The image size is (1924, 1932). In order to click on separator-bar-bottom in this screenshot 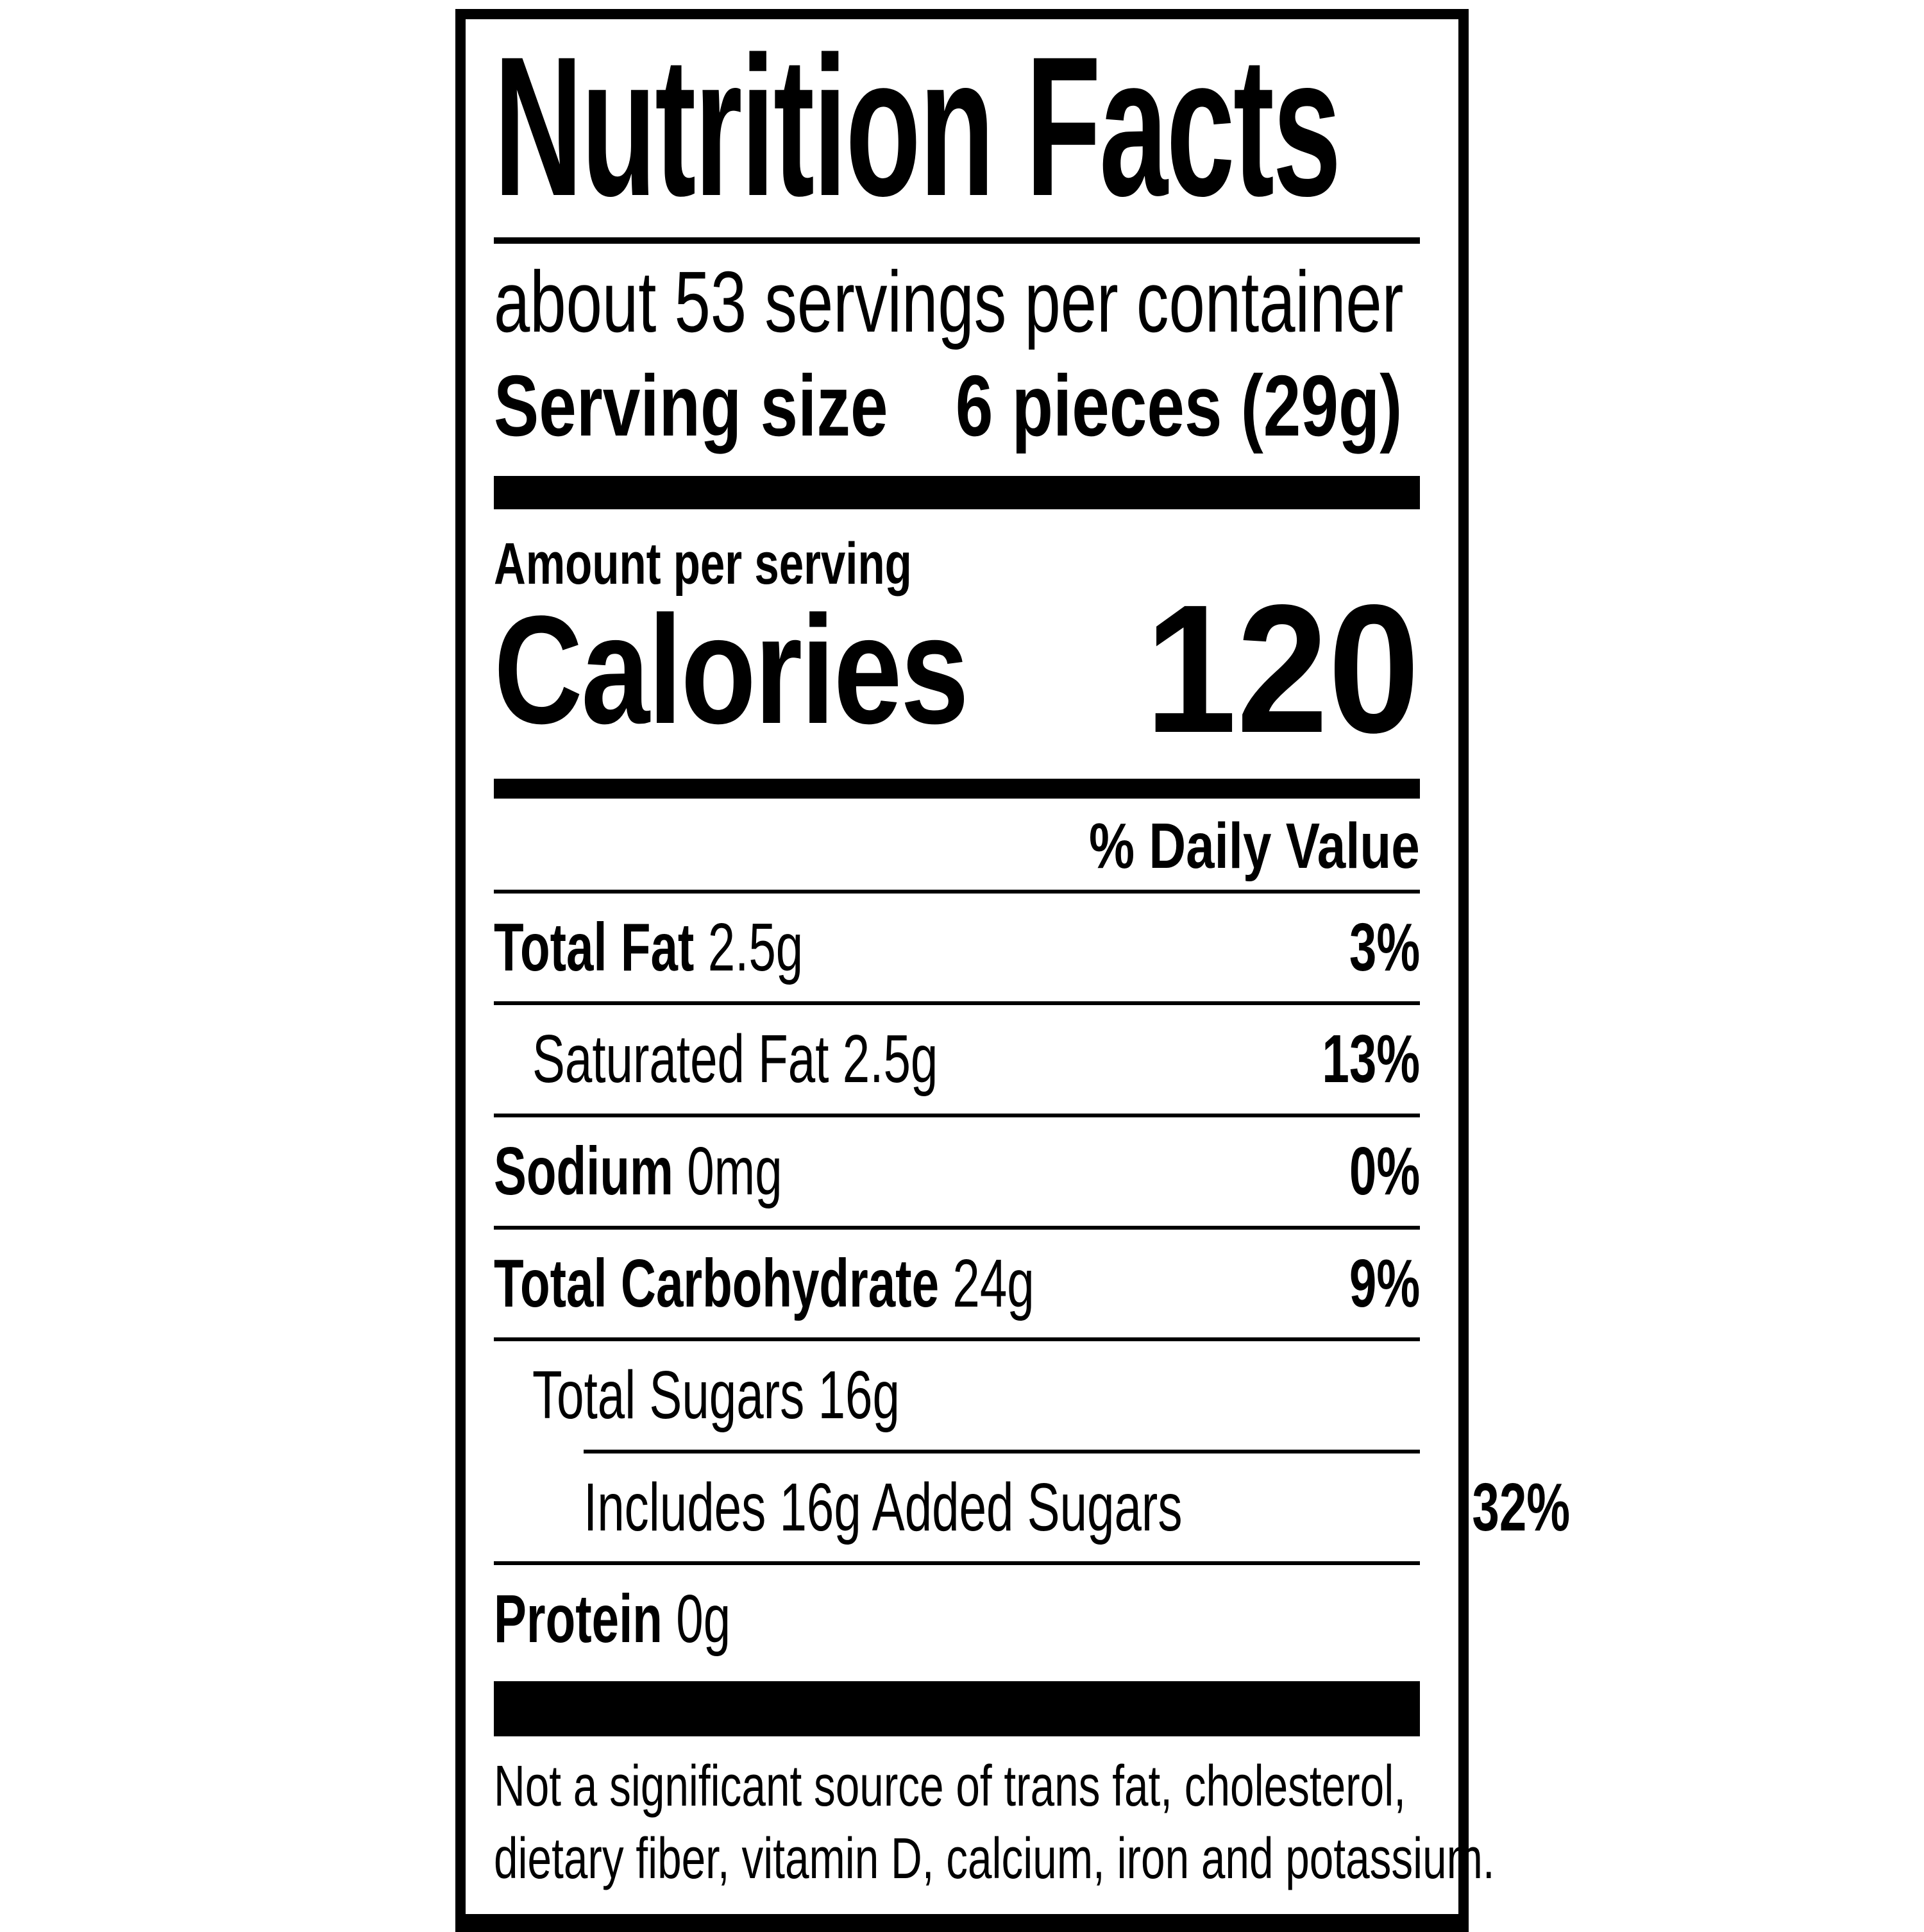, I will do `click(957, 1709)`.